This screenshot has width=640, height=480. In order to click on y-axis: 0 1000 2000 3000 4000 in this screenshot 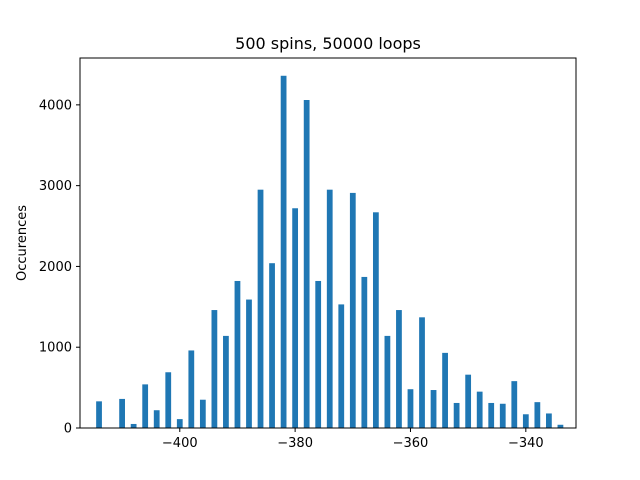, I will do `click(59, 267)`.